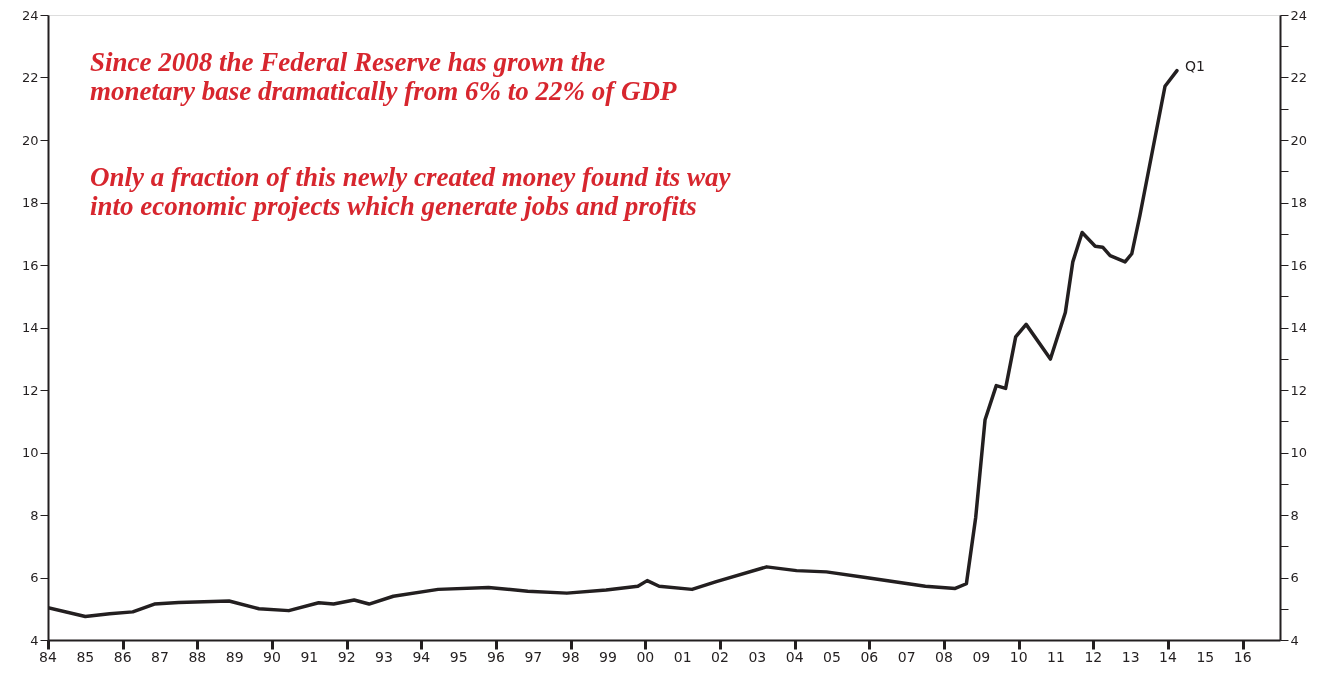 The image size is (1329, 684). I want to click on x-tick-label: 05, so click(832, 657).